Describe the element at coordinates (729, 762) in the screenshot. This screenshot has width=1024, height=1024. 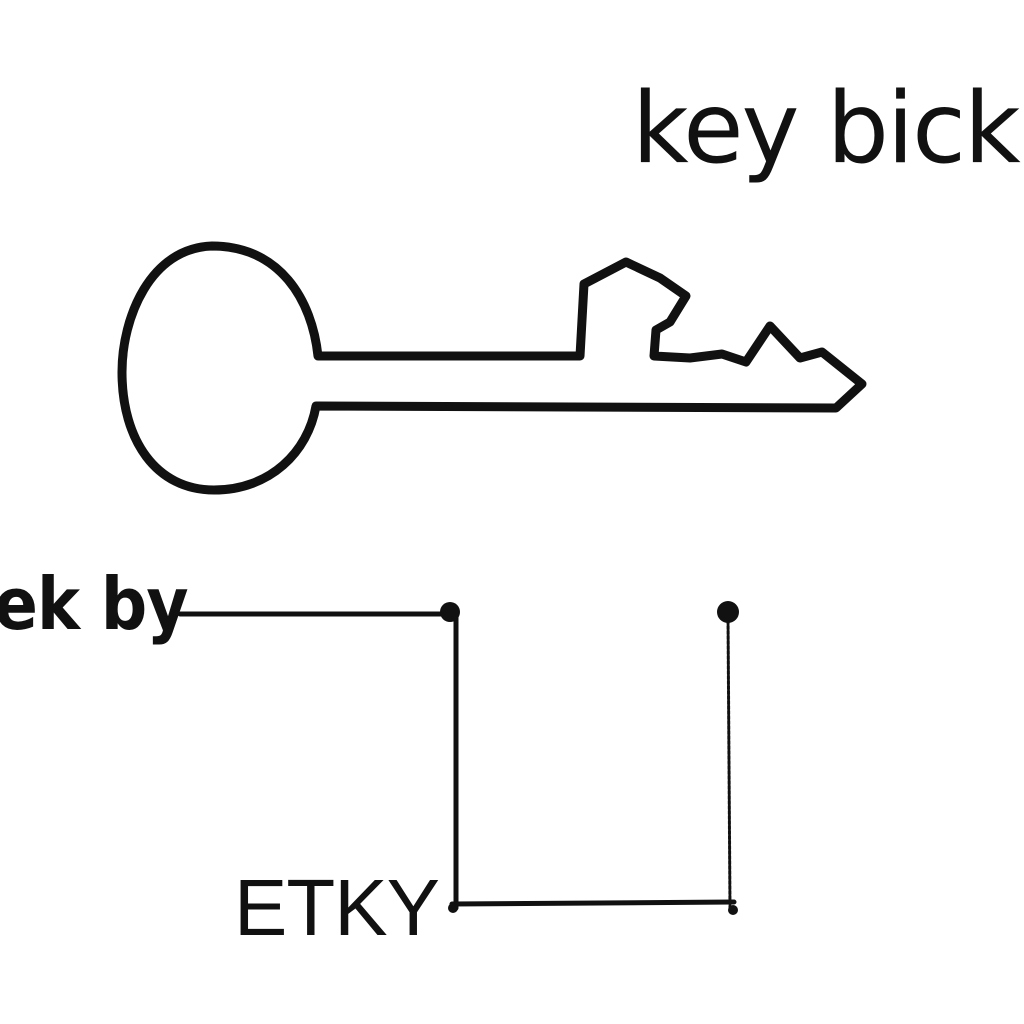
I see `connector-line-right` at that location.